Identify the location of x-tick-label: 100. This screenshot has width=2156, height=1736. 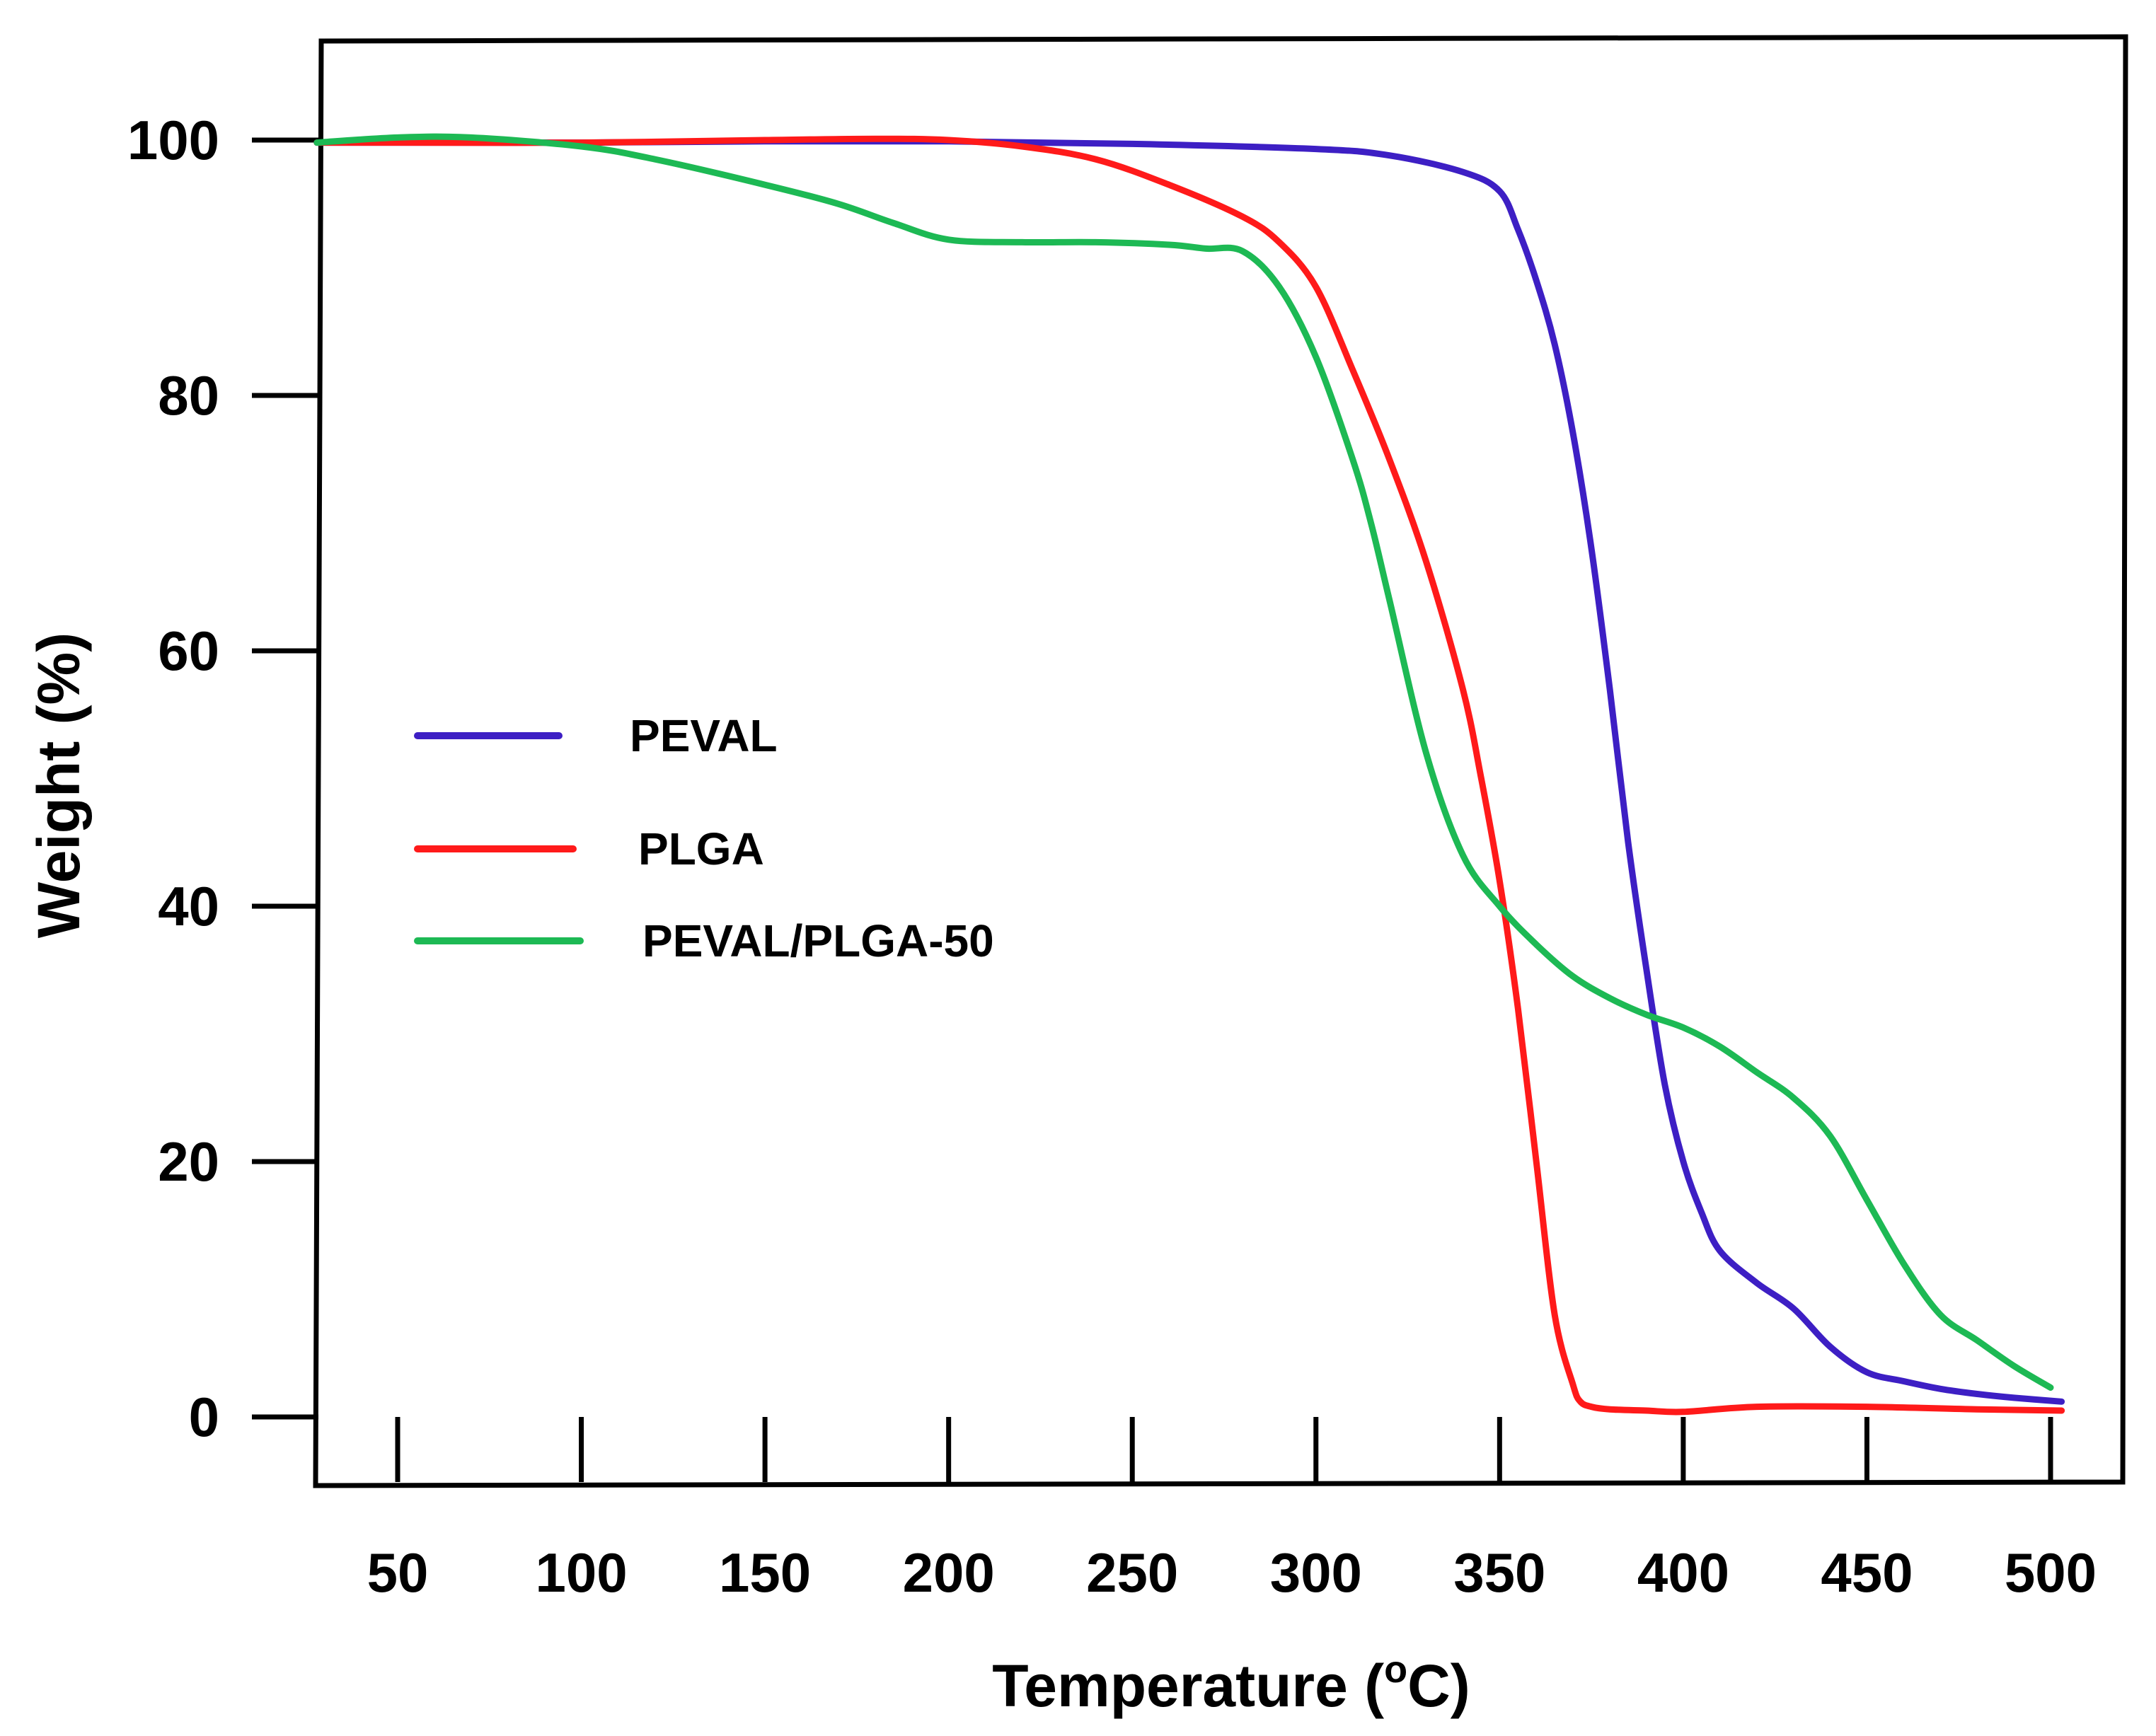
(581, 1573).